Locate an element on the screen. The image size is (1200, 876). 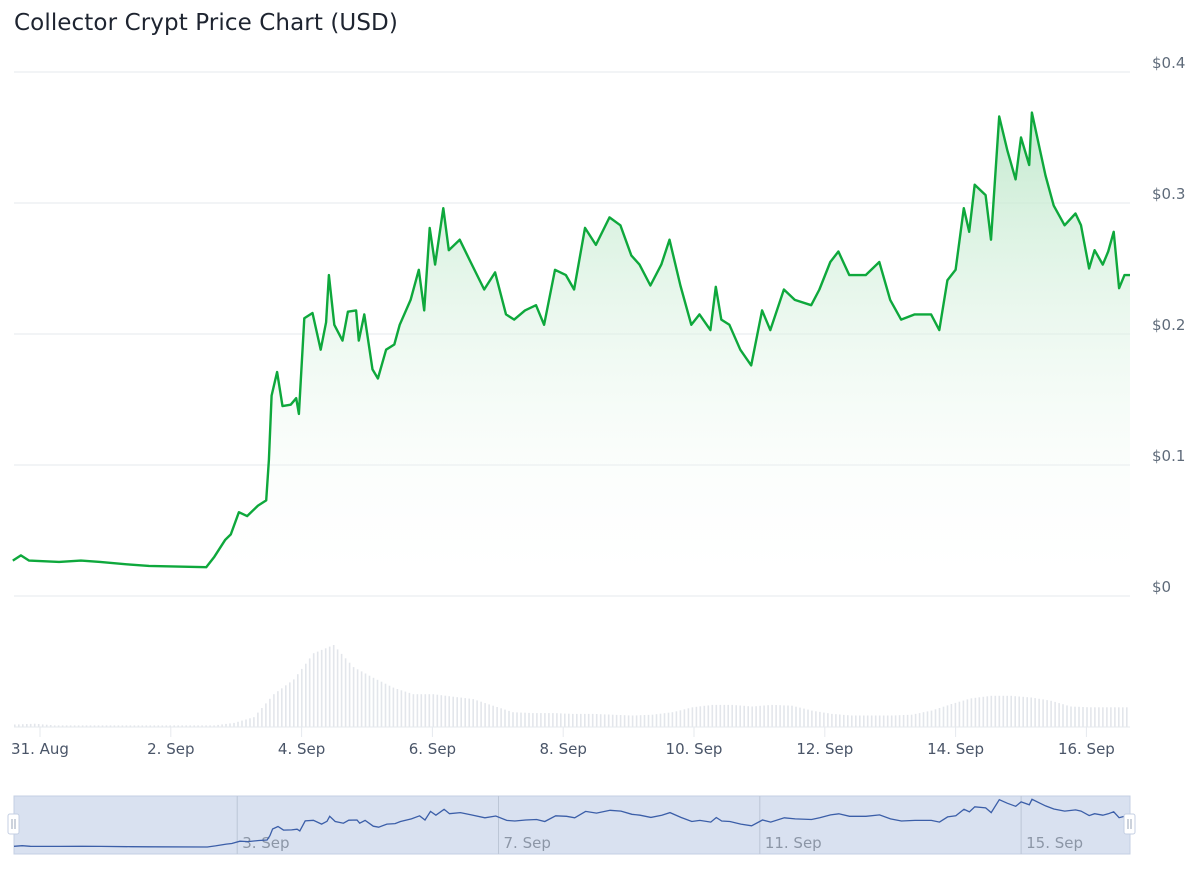
y-tick-label: $0 is located at coordinates (1161, 587).